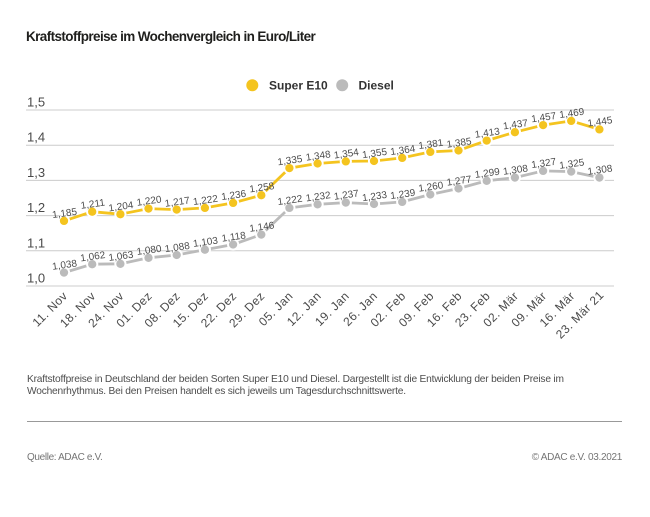  Describe the element at coordinates (121, 207) in the screenshot. I see `svg-text: 1,204` at that location.